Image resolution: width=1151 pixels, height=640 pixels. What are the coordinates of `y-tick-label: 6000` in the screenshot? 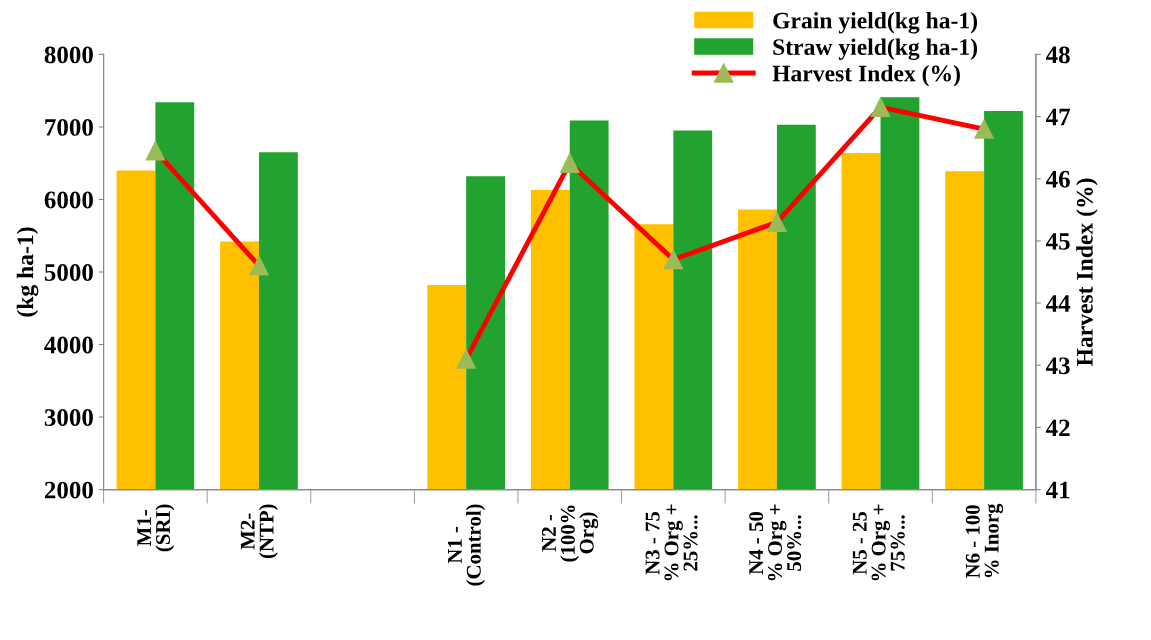 It's located at (68, 200).